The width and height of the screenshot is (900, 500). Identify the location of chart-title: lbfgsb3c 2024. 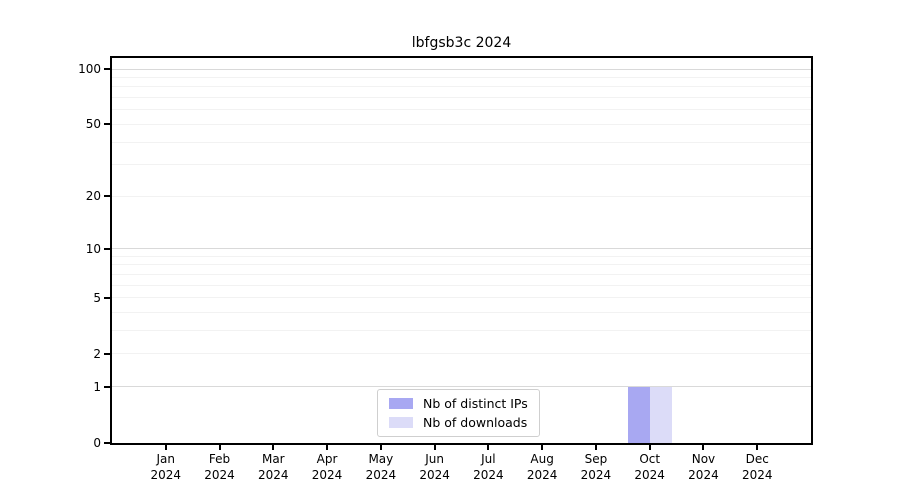
(461, 43).